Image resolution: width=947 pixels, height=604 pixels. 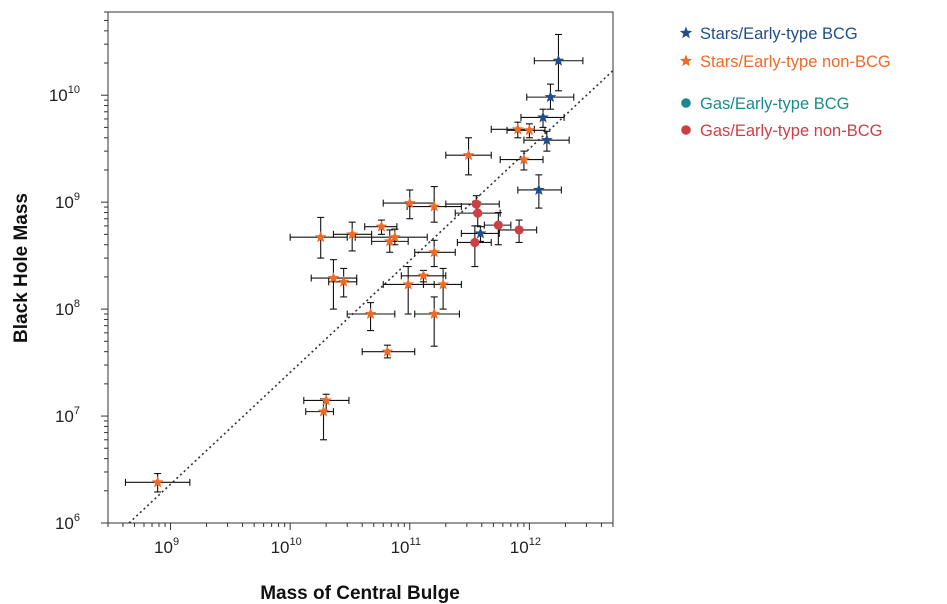 What do you see at coordinates (791, 131) in the screenshot?
I see `legend-label: Gas/Early-type non-BCG` at bounding box center [791, 131].